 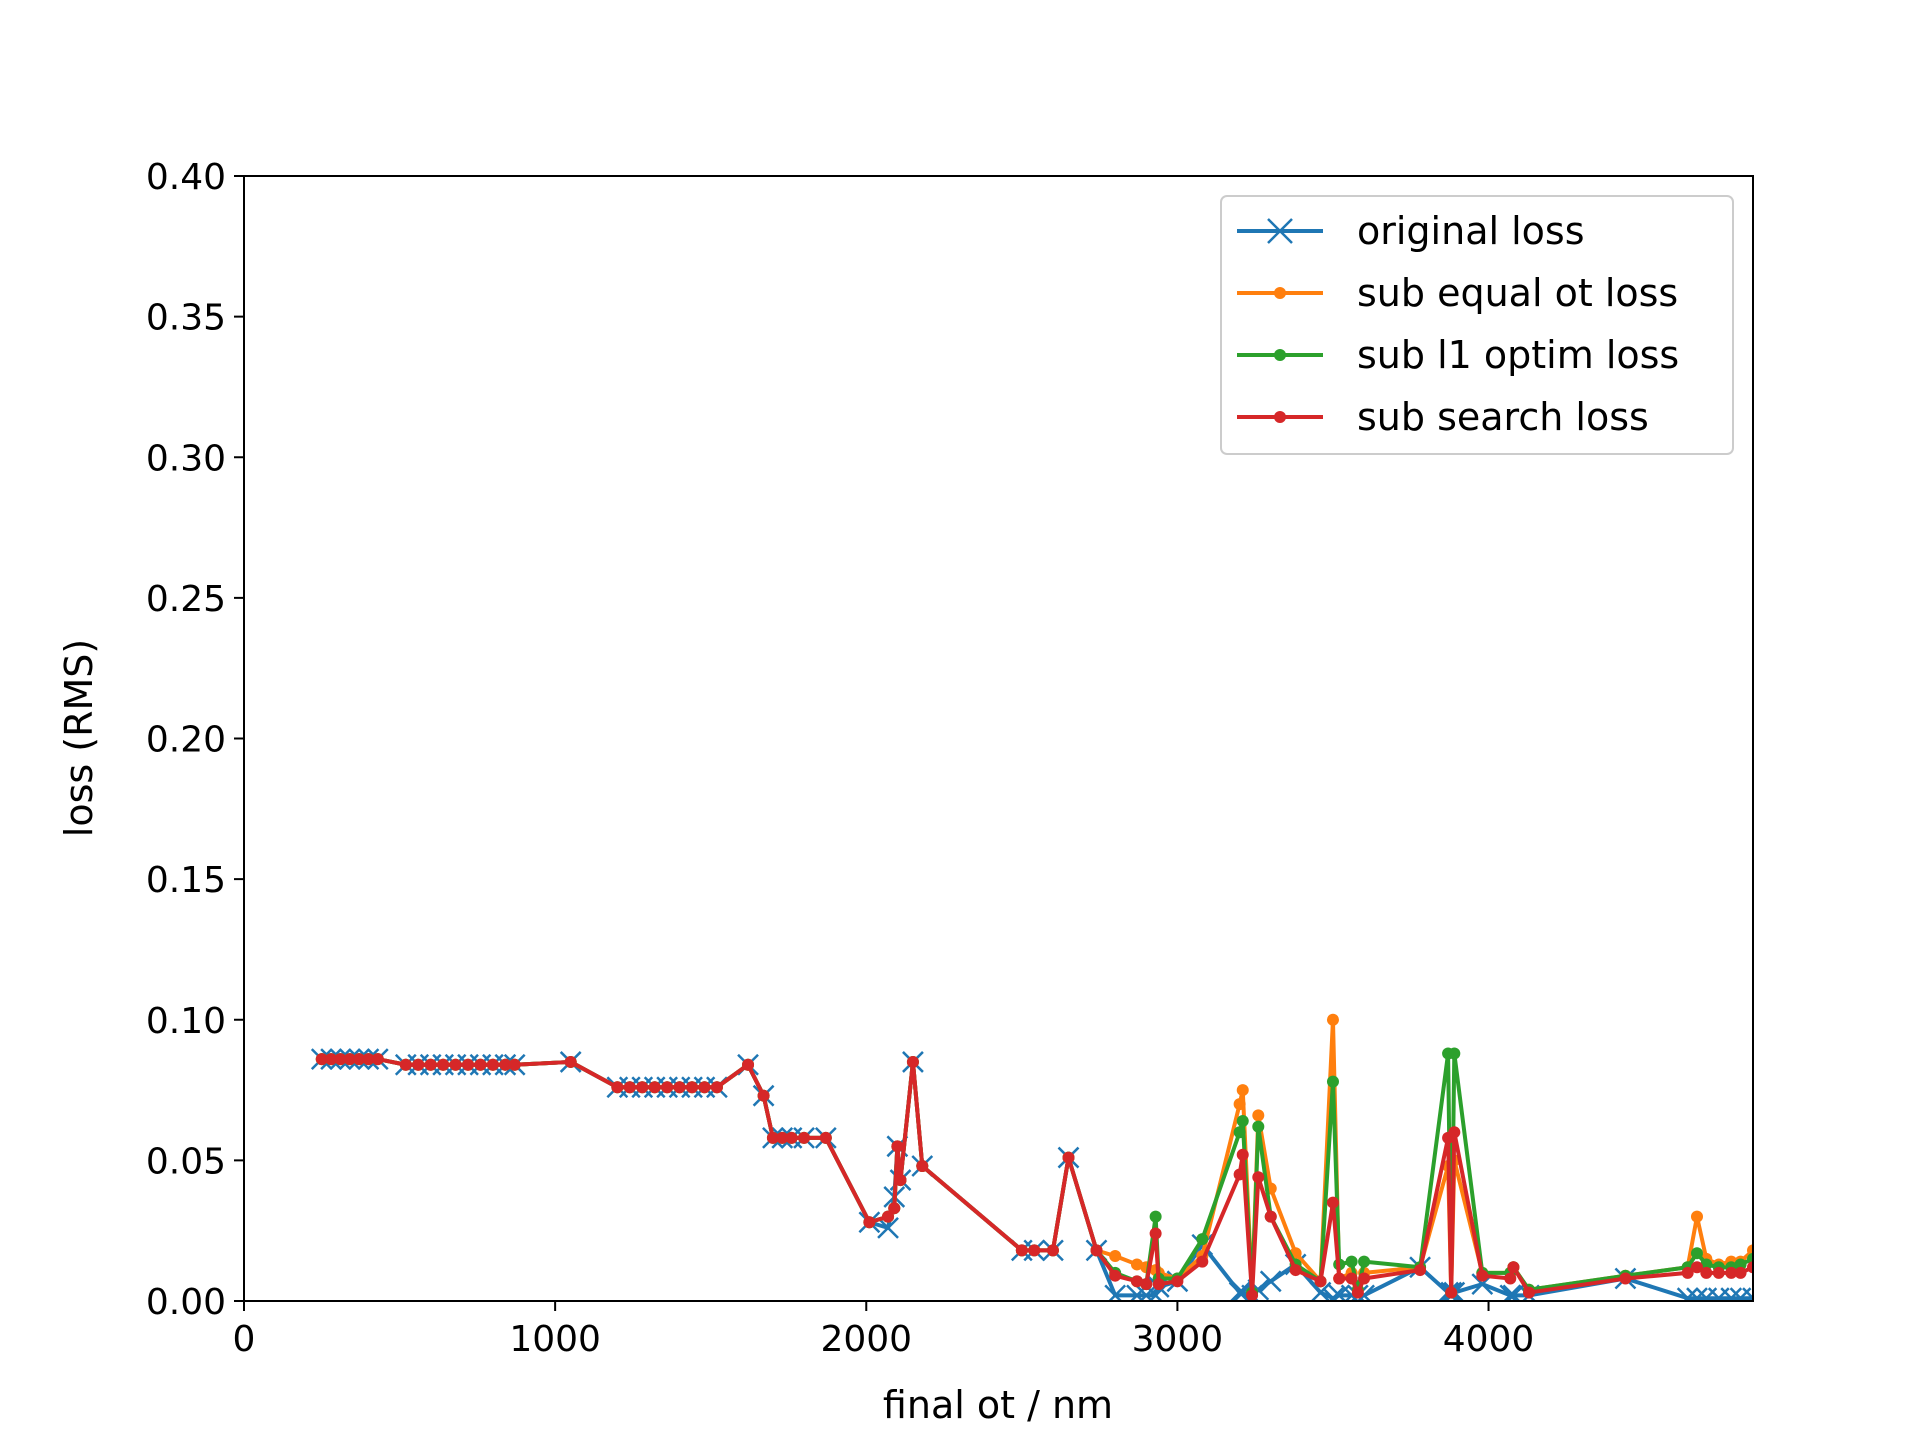 I want to click on y-axis-ticks: 0.00 0.05 0.10 0.15 0.20 0.25 0.30 0.35 0.40, so click(x=195, y=740).